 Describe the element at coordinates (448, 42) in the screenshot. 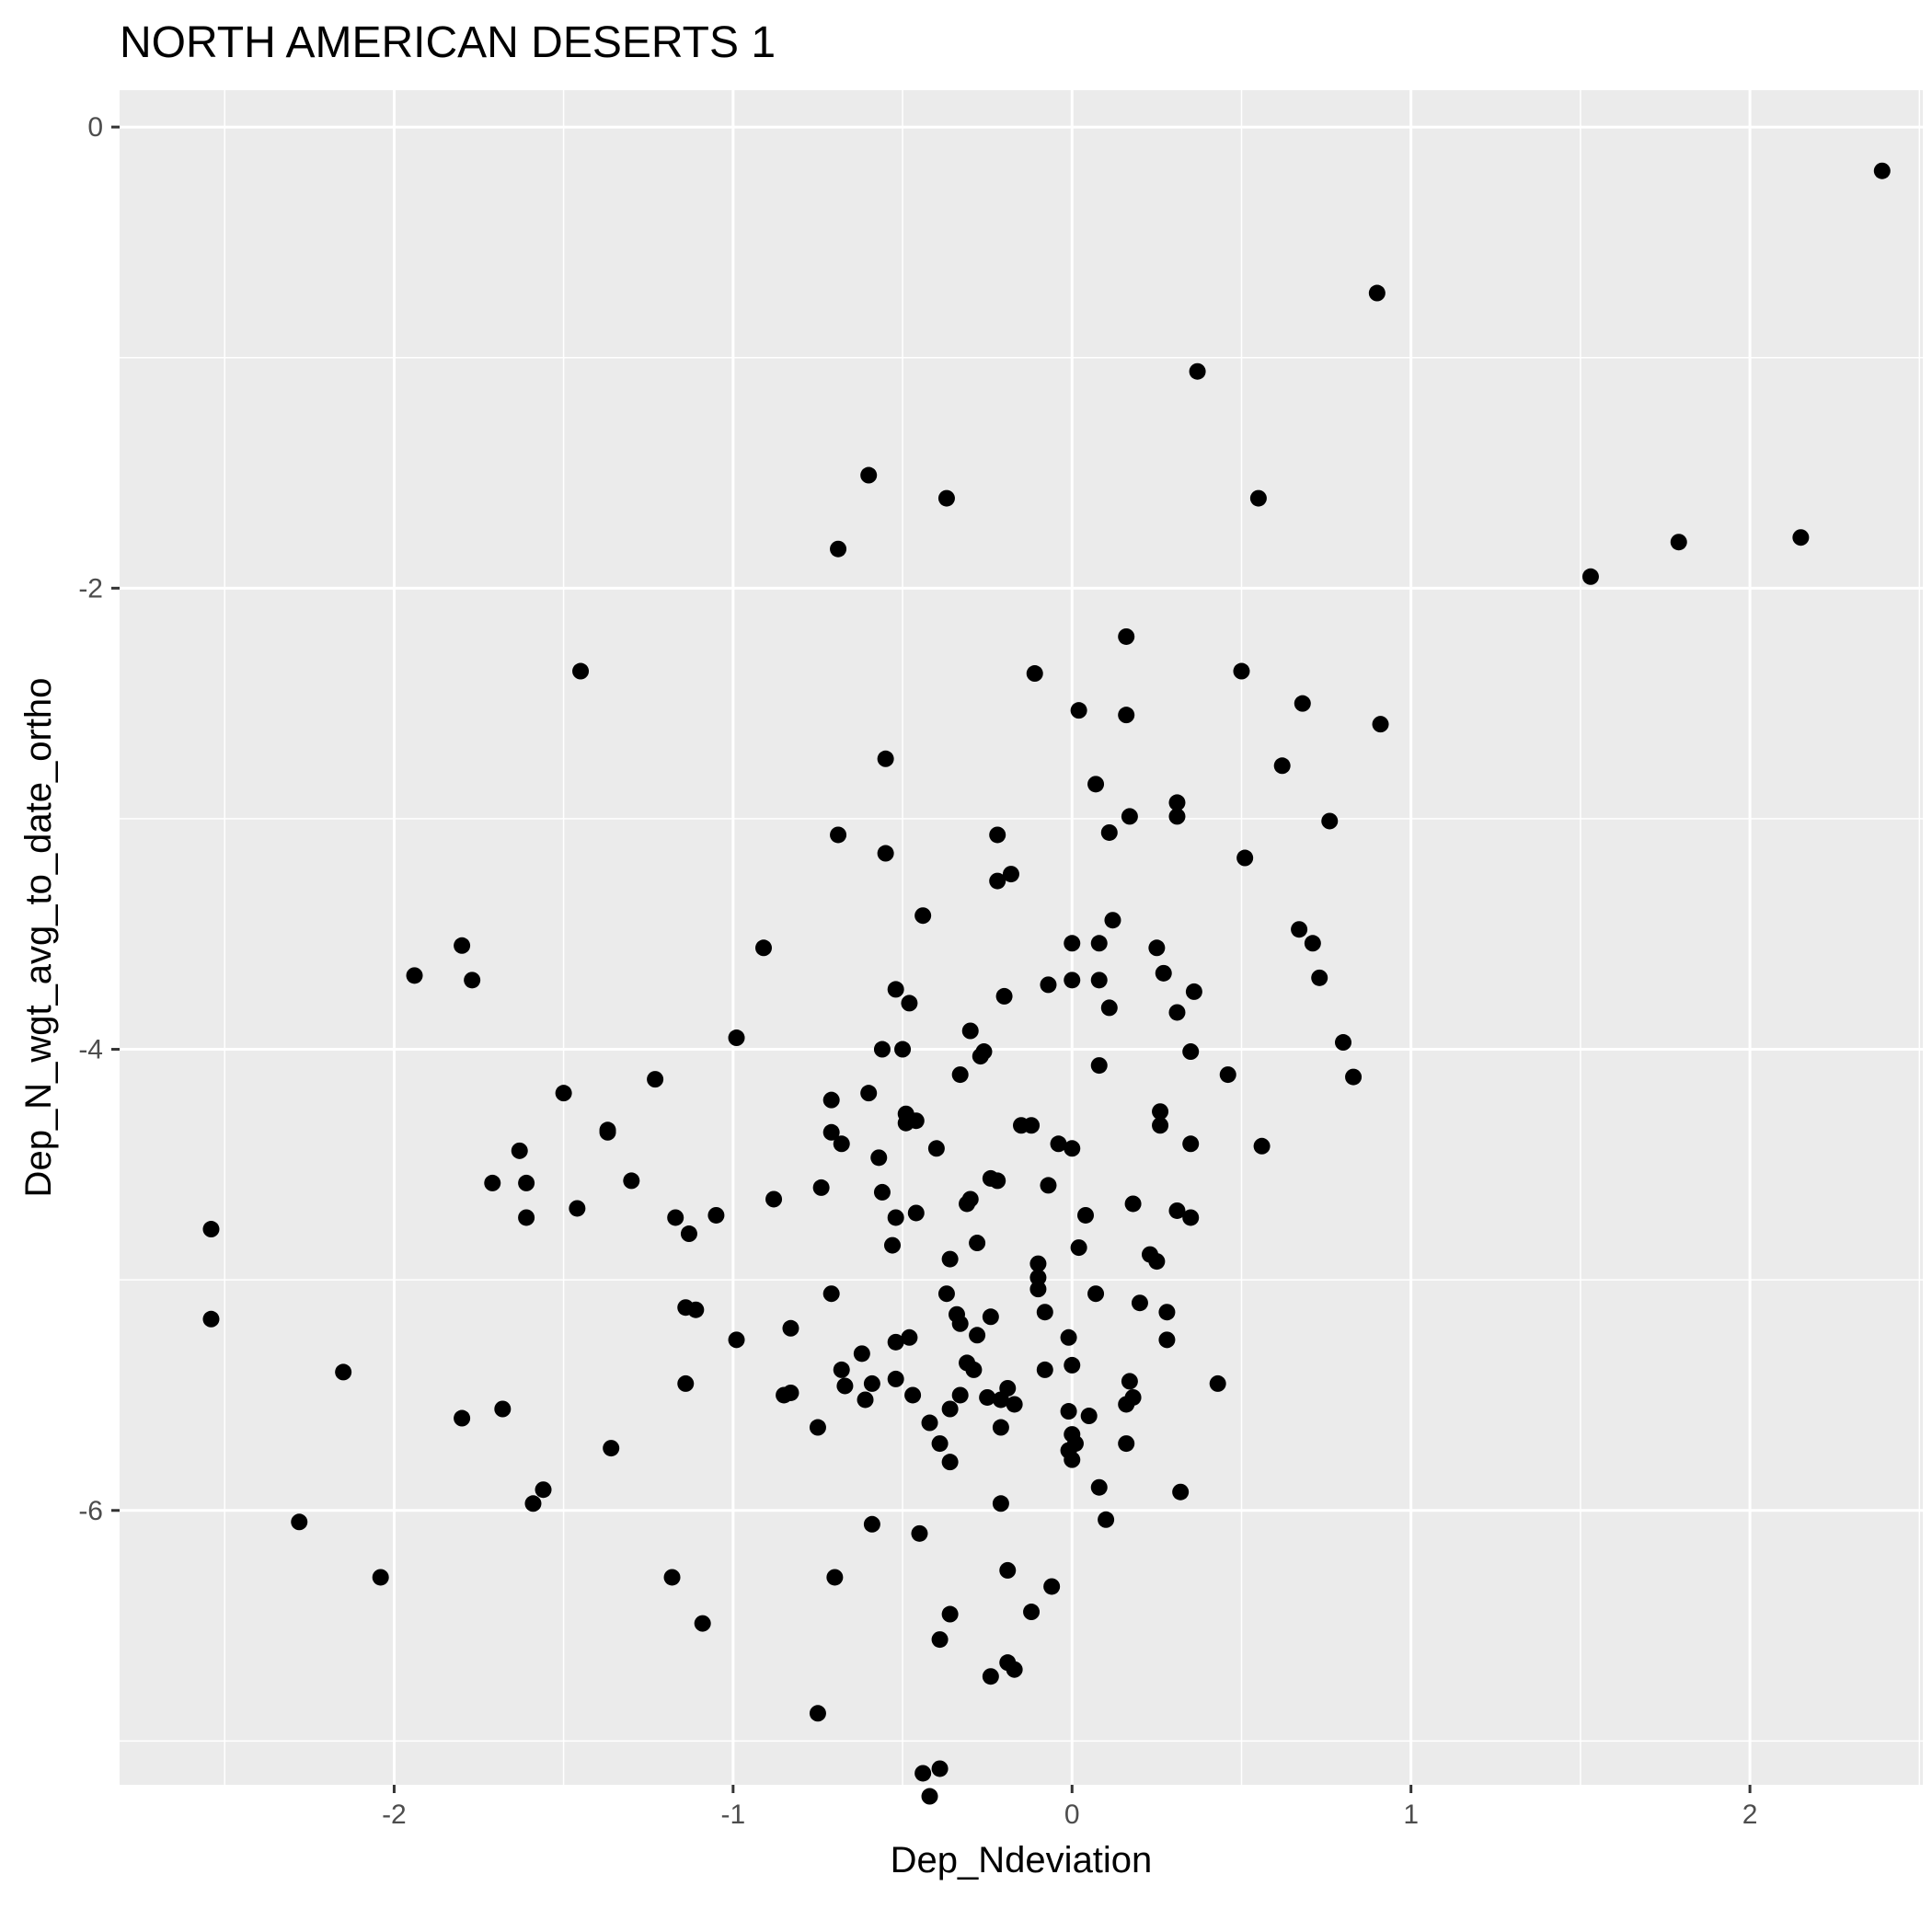

I see `chart-title: NORTH AMERICAN DESERTS 1` at that location.